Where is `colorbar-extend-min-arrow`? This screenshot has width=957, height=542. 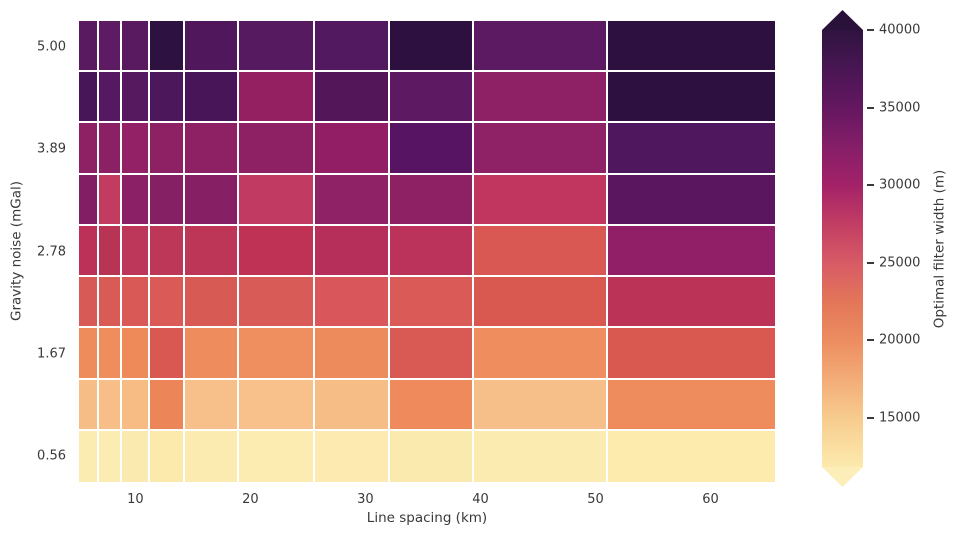
colorbar-extend-min-arrow is located at coordinates (842, 477).